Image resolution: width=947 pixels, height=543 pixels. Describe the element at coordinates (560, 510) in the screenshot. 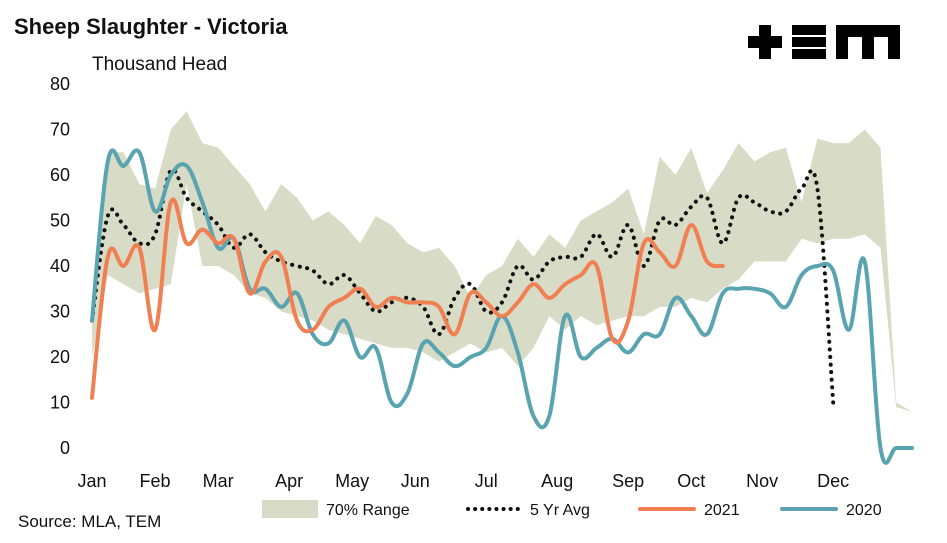

I see `legend-label-avg: 5 Yr Avg` at that location.